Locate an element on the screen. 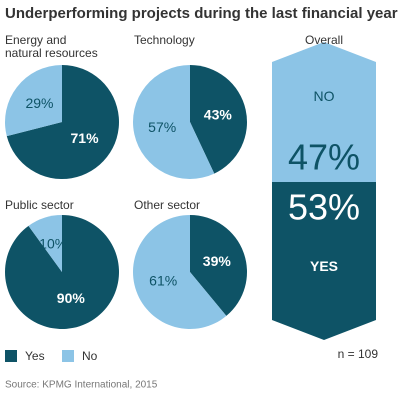  value-label: 61% is located at coordinates (163, 280).